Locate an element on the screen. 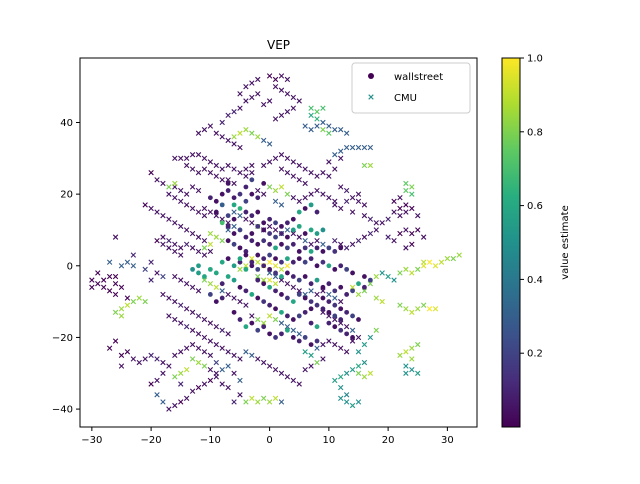  x-tick-label: 10 is located at coordinates (328, 440).